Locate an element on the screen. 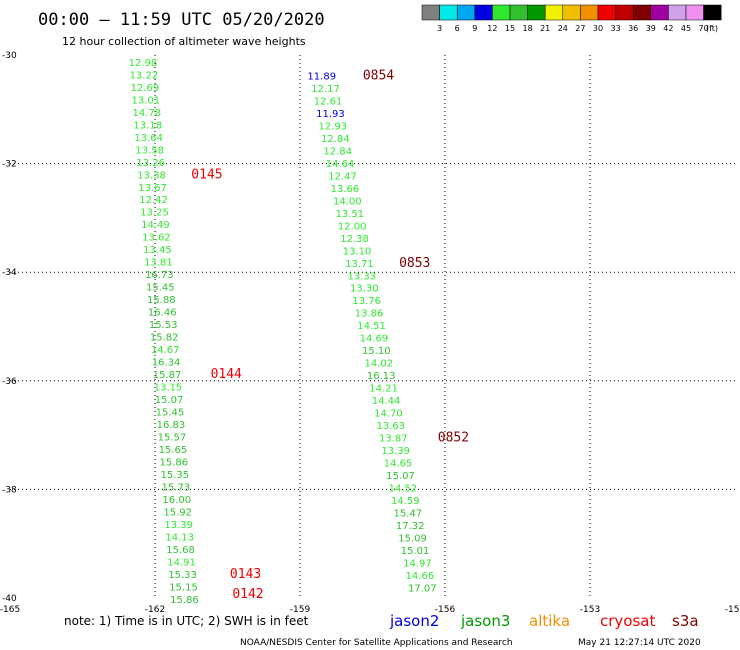 The width and height of the screenshot is (740, 650). swh-value: 13.64 is located at coordinates (148, 138).